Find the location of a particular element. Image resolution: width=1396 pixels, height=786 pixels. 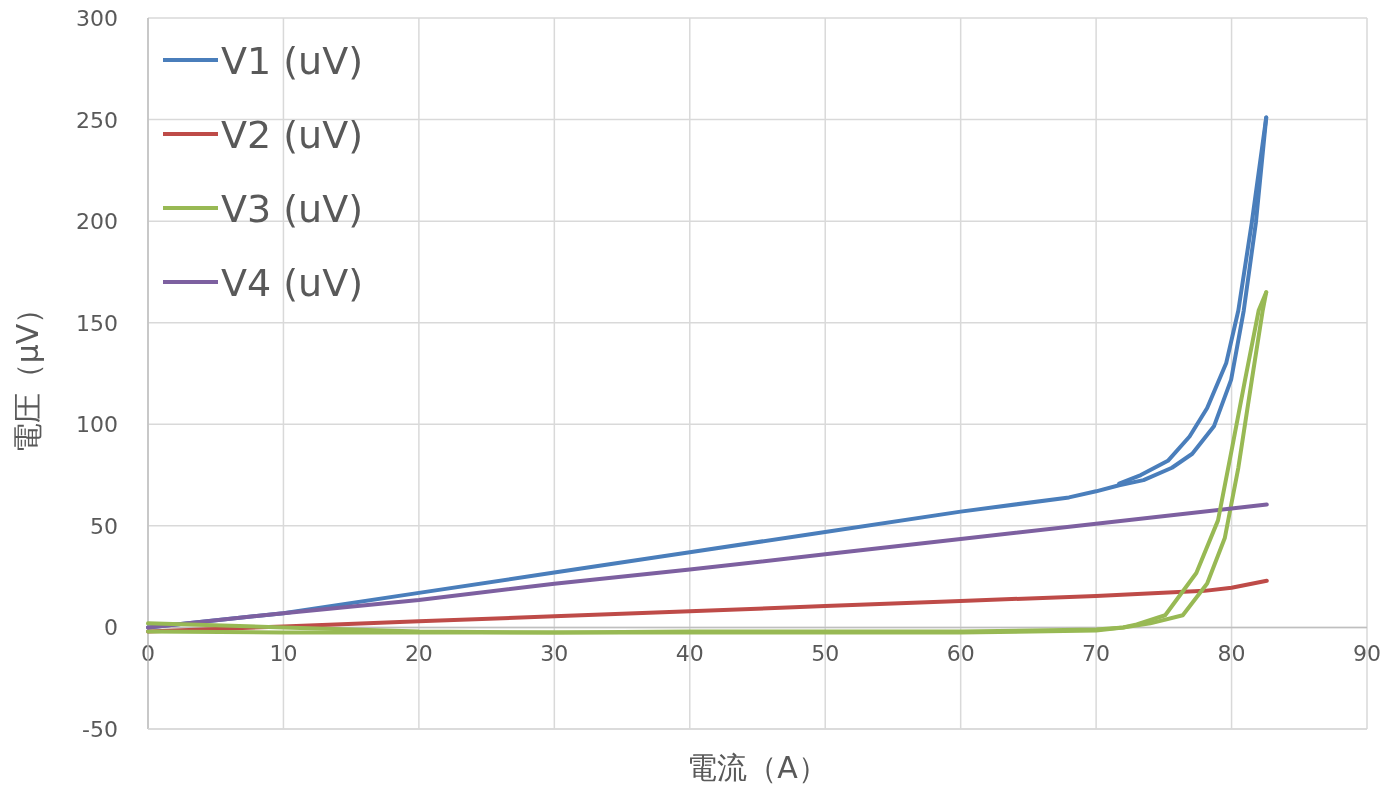

y-axis-title: 電圧（μV） is located at coordinates (27, 373).